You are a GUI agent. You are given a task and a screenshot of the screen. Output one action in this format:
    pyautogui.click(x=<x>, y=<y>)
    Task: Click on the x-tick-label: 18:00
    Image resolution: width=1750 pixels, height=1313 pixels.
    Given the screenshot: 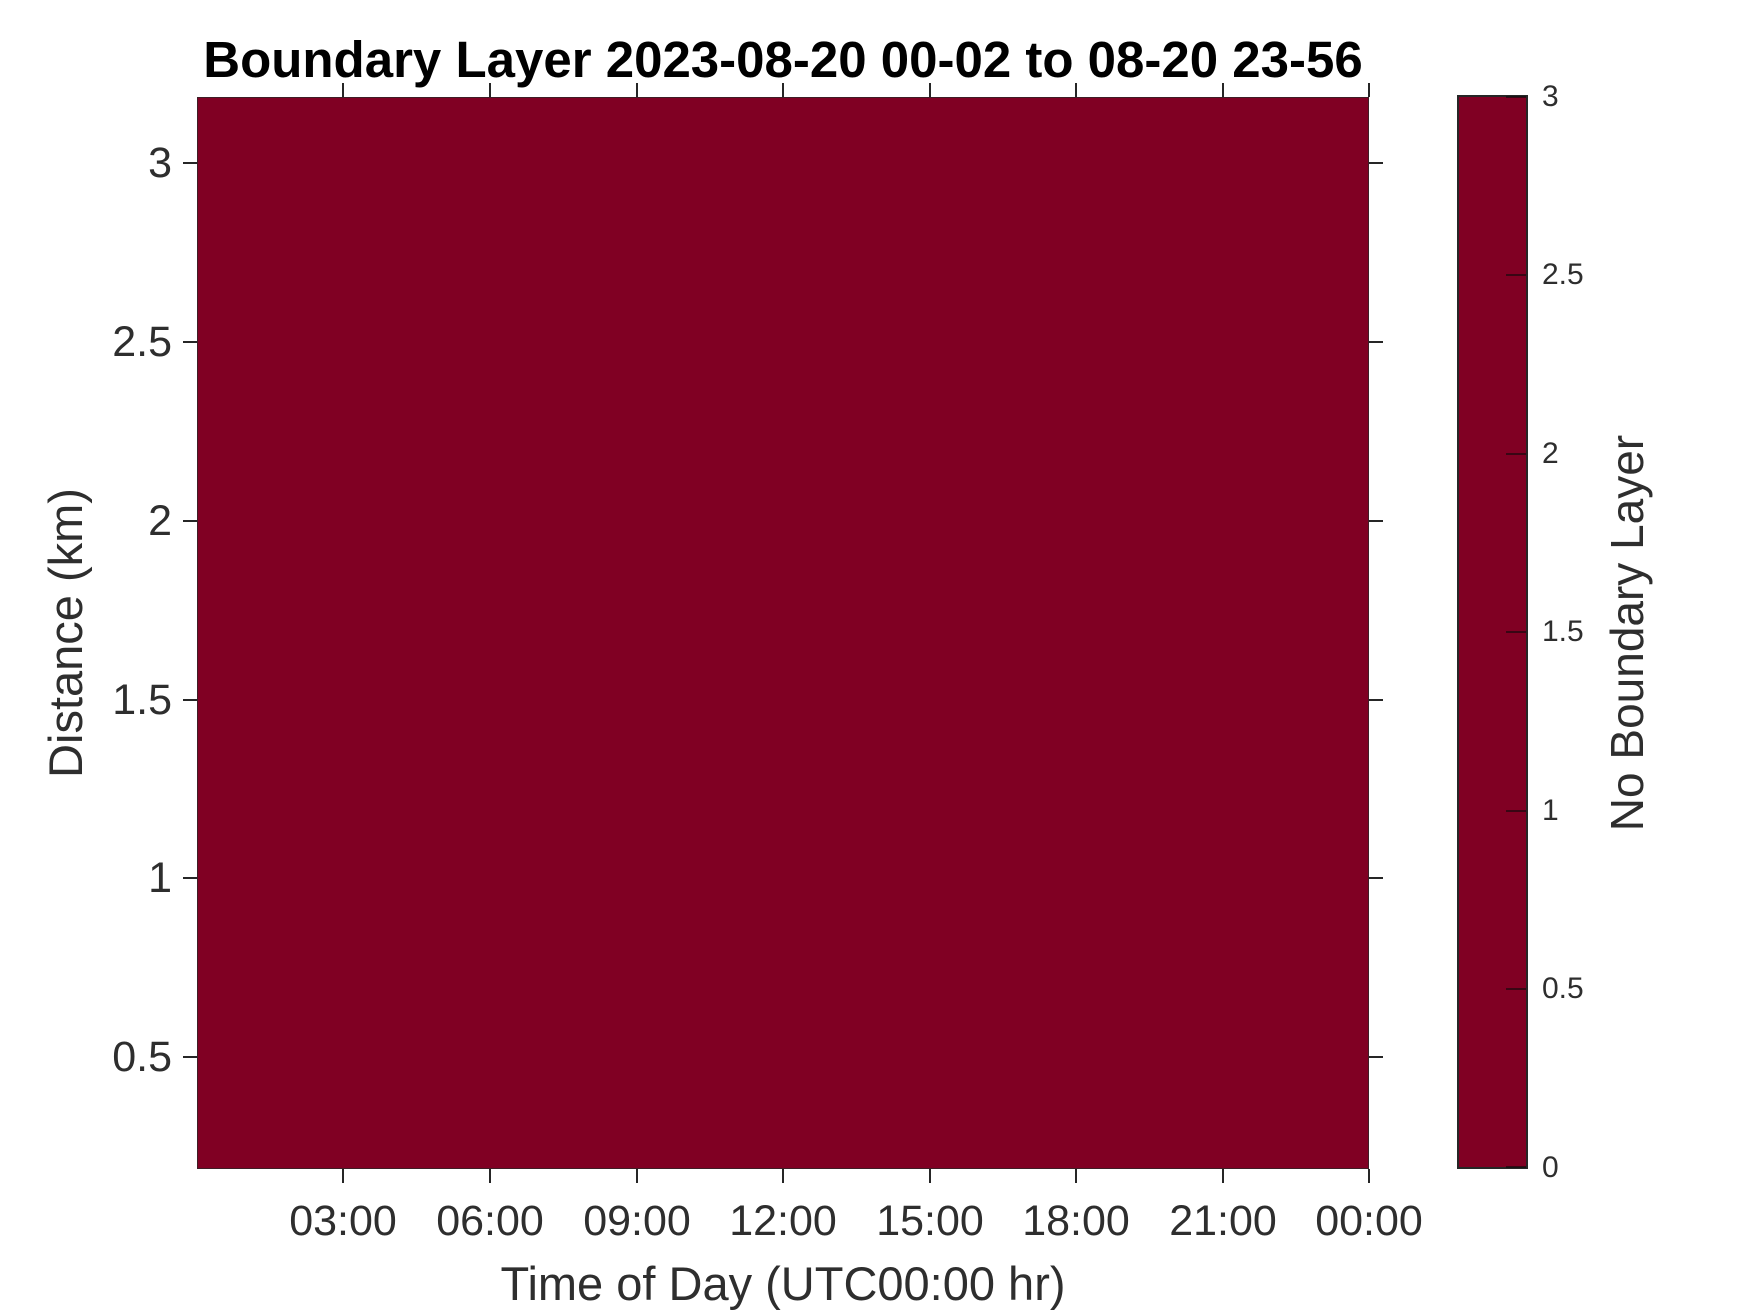 What is the action you would take?
    pyautogui.click(x=1076, y=1221)
    